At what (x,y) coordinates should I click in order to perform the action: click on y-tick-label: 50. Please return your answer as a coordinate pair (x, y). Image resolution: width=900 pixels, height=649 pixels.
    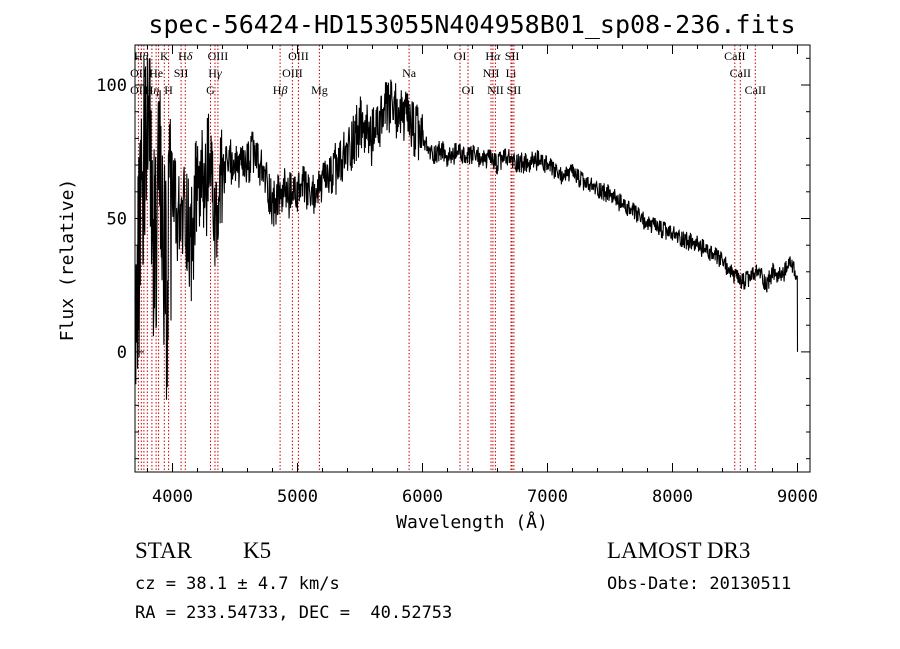
    Looking at the image, I should click on (117, 220).